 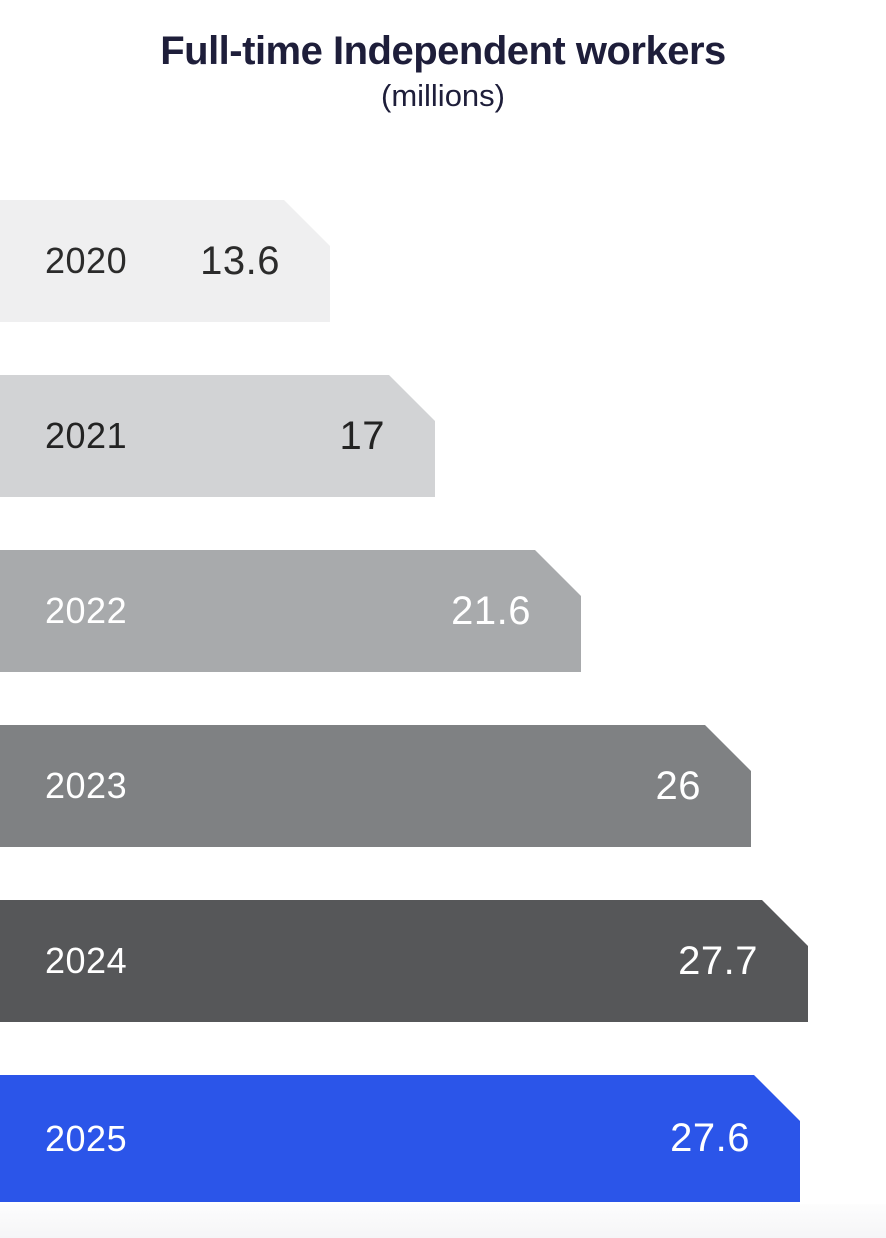 I want to click on chart-header: Full-time Independent workers (millions), so click(x=443, y=71).